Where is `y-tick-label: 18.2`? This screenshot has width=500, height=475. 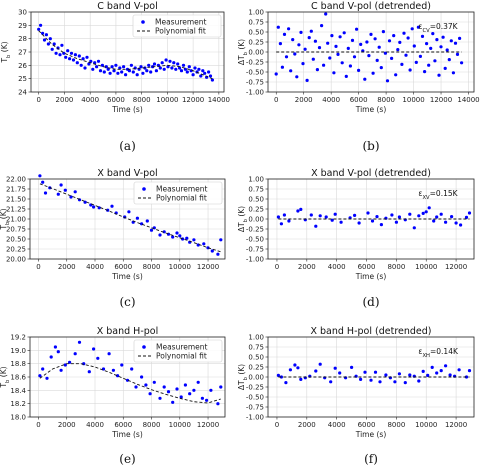
y-tick-label: 18.2 is located at coordinates (18, 404).